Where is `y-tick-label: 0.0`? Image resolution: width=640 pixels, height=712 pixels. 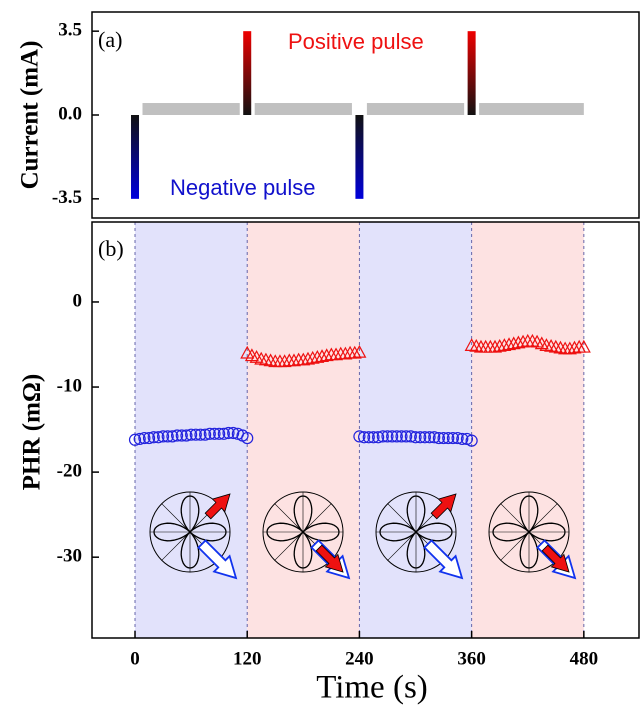
y-tick-label: 0.0 is located at coordinates (70, 113).